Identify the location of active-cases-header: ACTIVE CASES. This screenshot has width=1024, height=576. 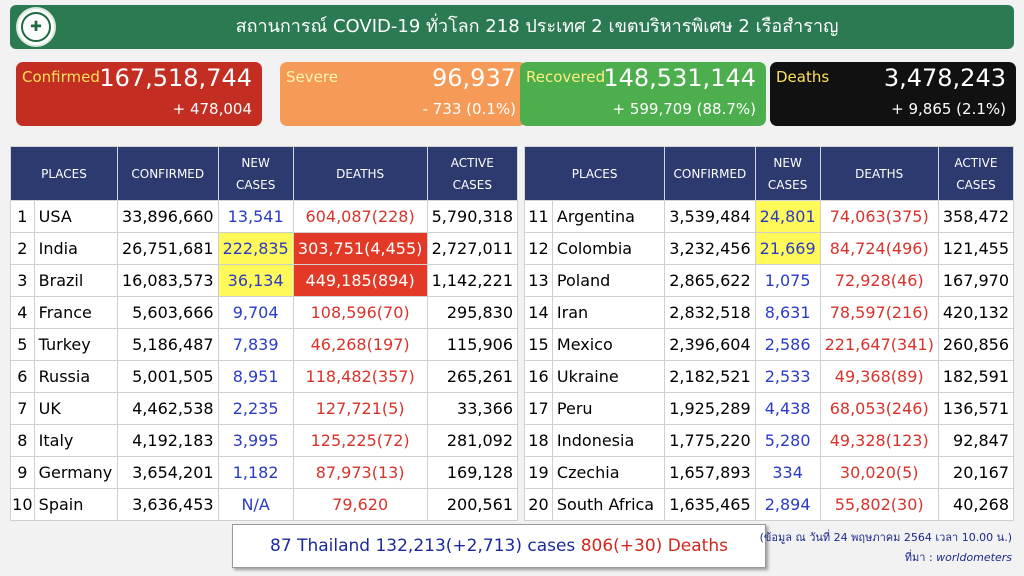
(976, 173).